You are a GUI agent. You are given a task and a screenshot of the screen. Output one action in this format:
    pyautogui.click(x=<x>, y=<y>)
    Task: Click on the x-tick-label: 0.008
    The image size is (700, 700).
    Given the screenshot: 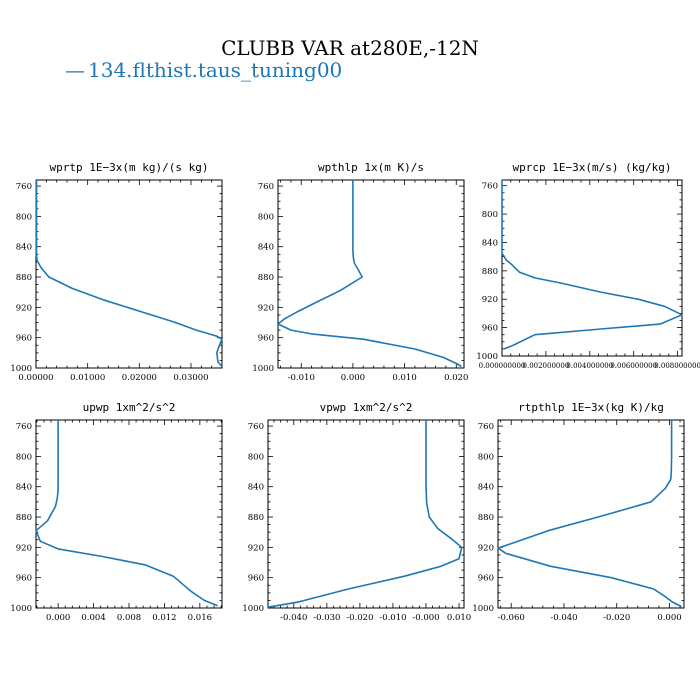 What is the action you would take?
    pyautogui.click(x=129, y=618)
    